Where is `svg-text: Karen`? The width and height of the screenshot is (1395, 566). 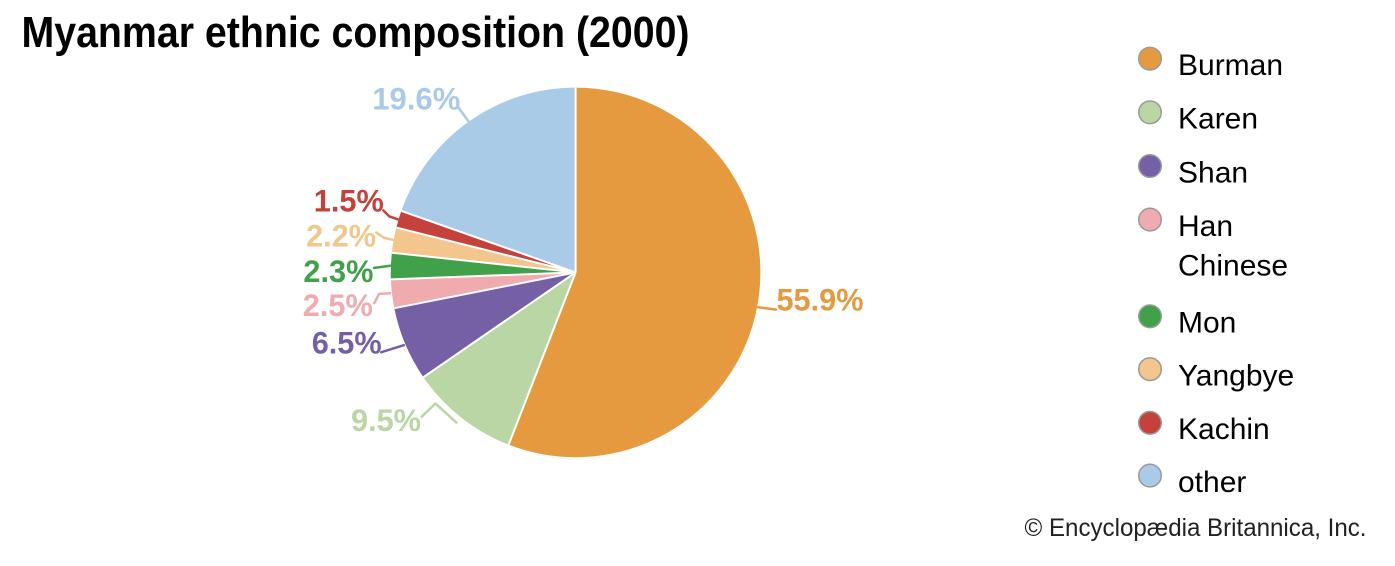
svg-text: Karen is located at coordinates (1218, 119).